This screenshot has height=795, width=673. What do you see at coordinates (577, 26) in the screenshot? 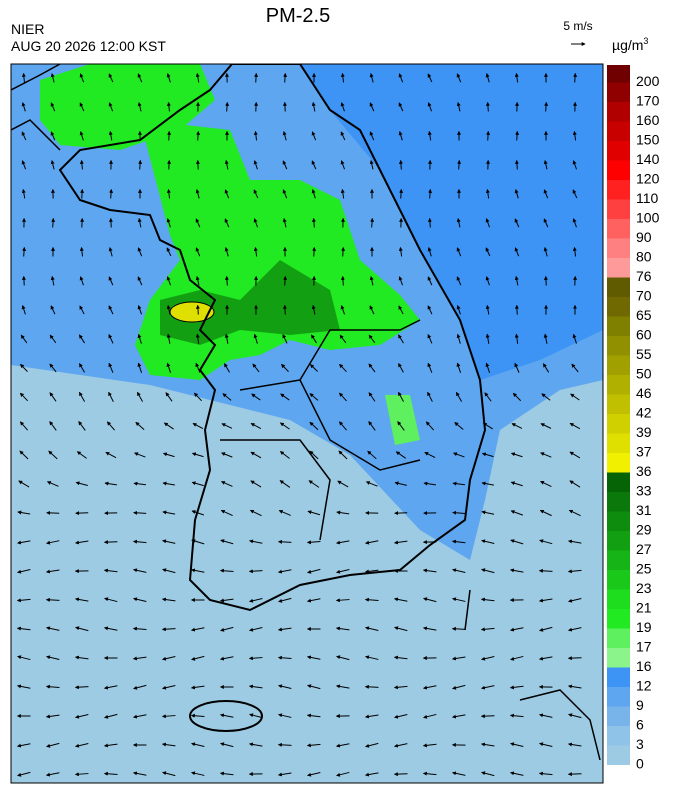
I see `wind-reference-label: 5 m/s` at bounding box center [577, 26].